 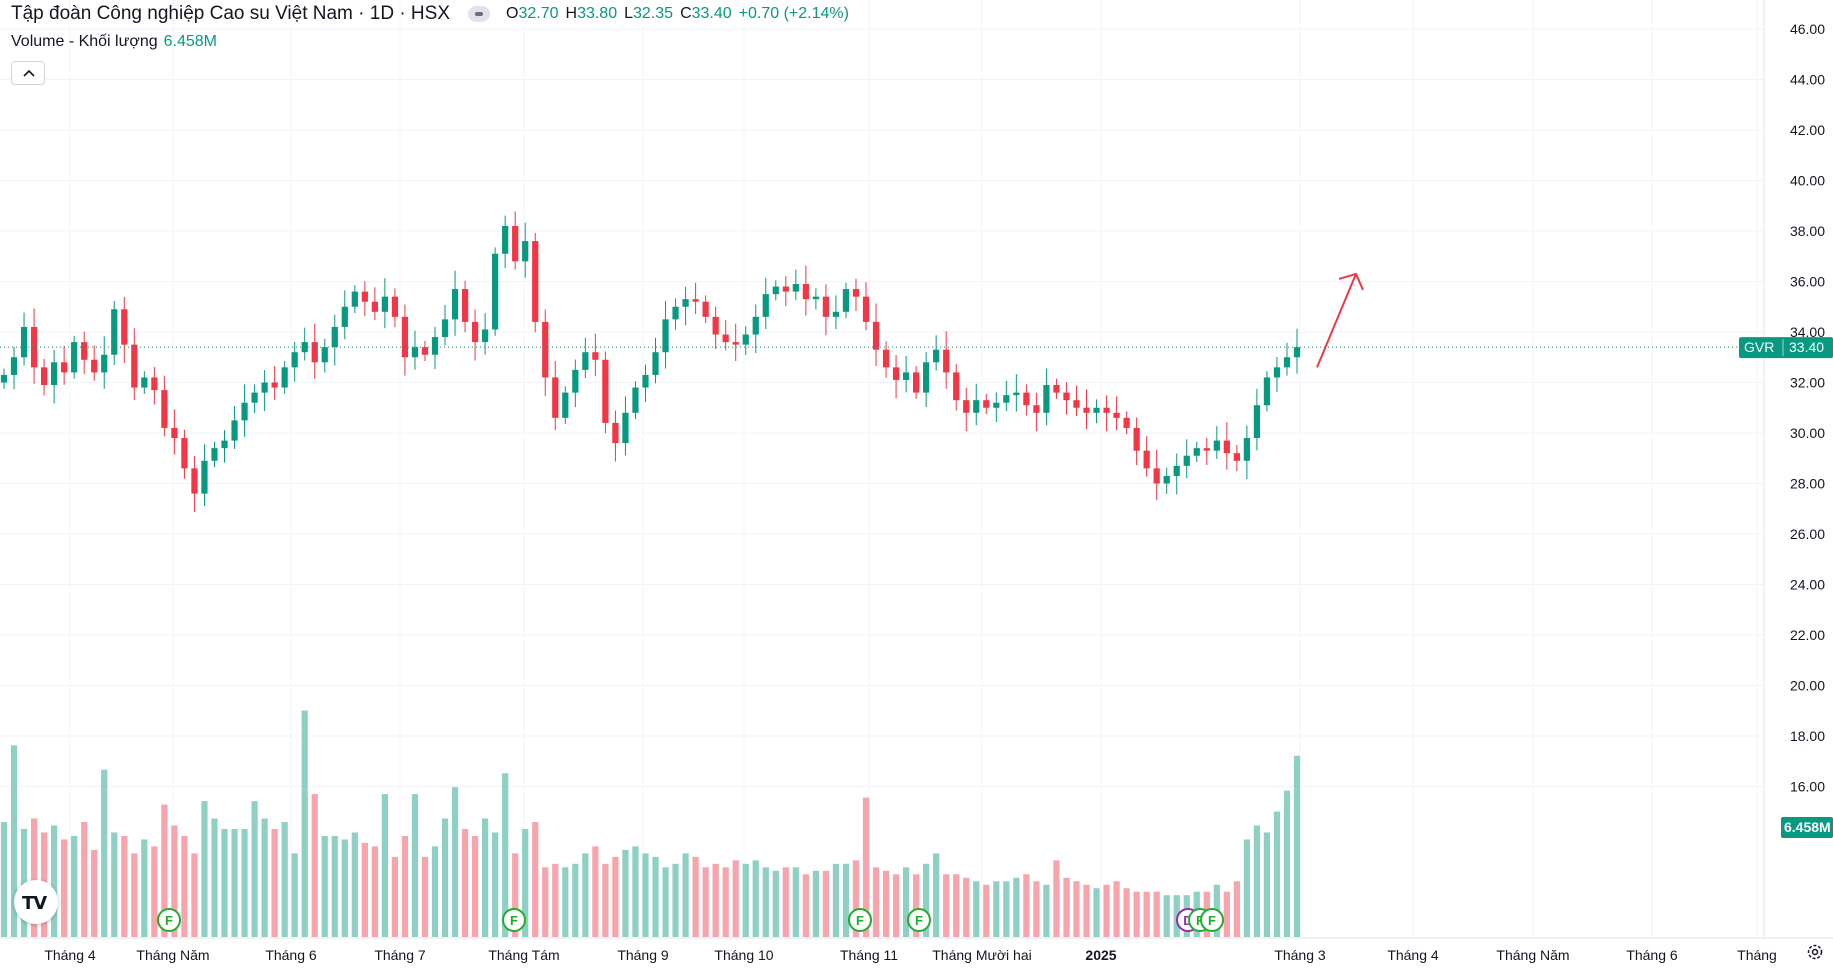 I want to click on x-tick-label: Tháng 9, so click(x=643, y=955).